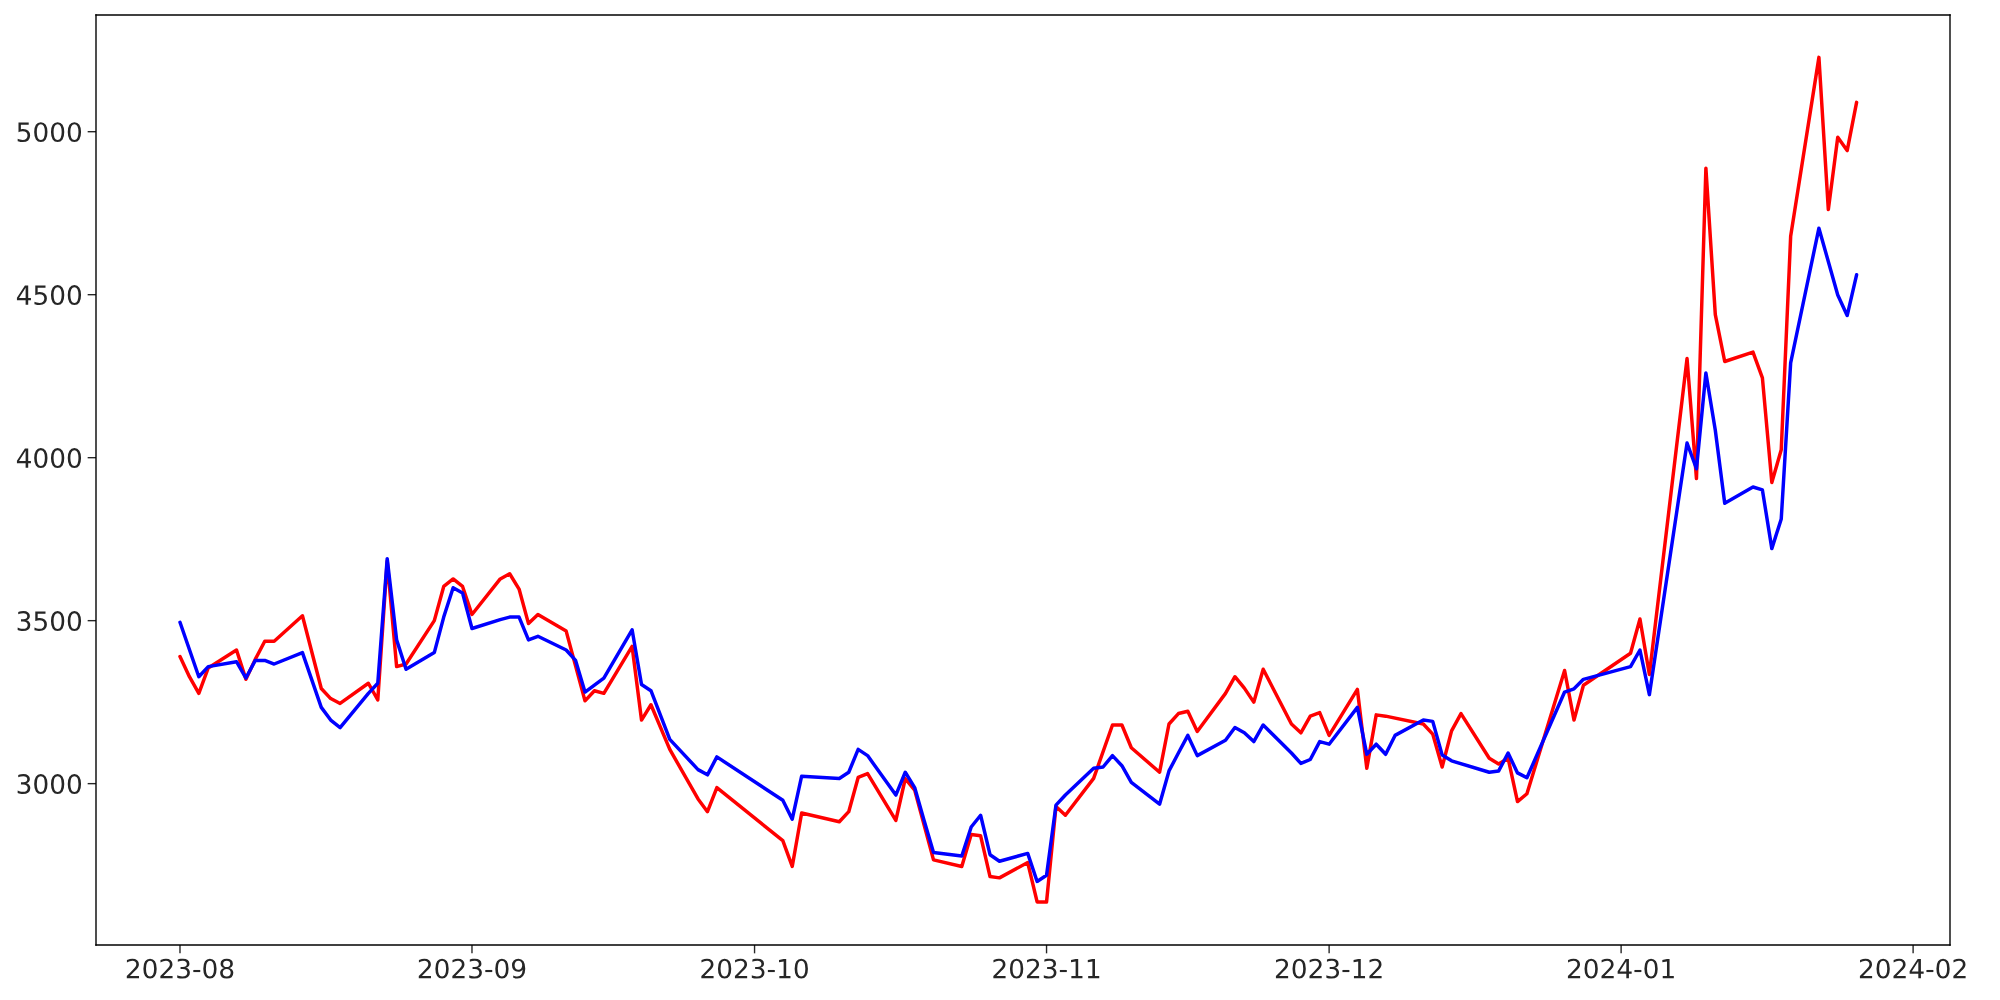  Describe the element at coordinates (49, 621) in the screenshot. I see `y-tick-label: 3500` at that location.